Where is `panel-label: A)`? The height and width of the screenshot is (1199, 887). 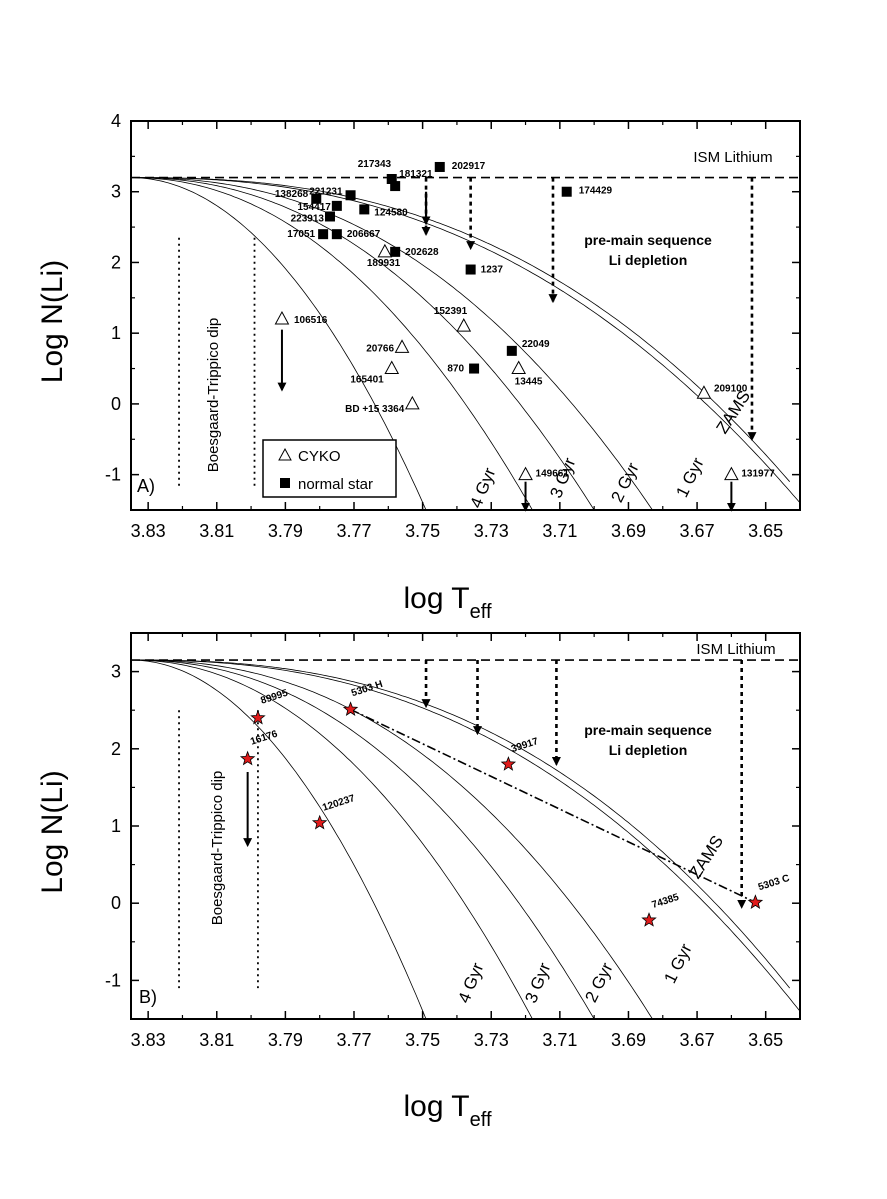 panel-label: A) is located at coordinates (146, 486).